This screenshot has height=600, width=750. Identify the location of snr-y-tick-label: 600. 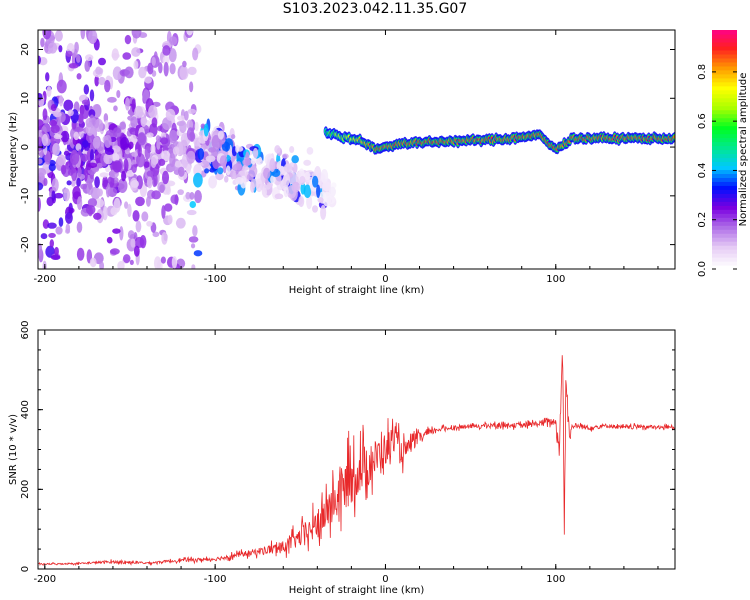
(25, 329).